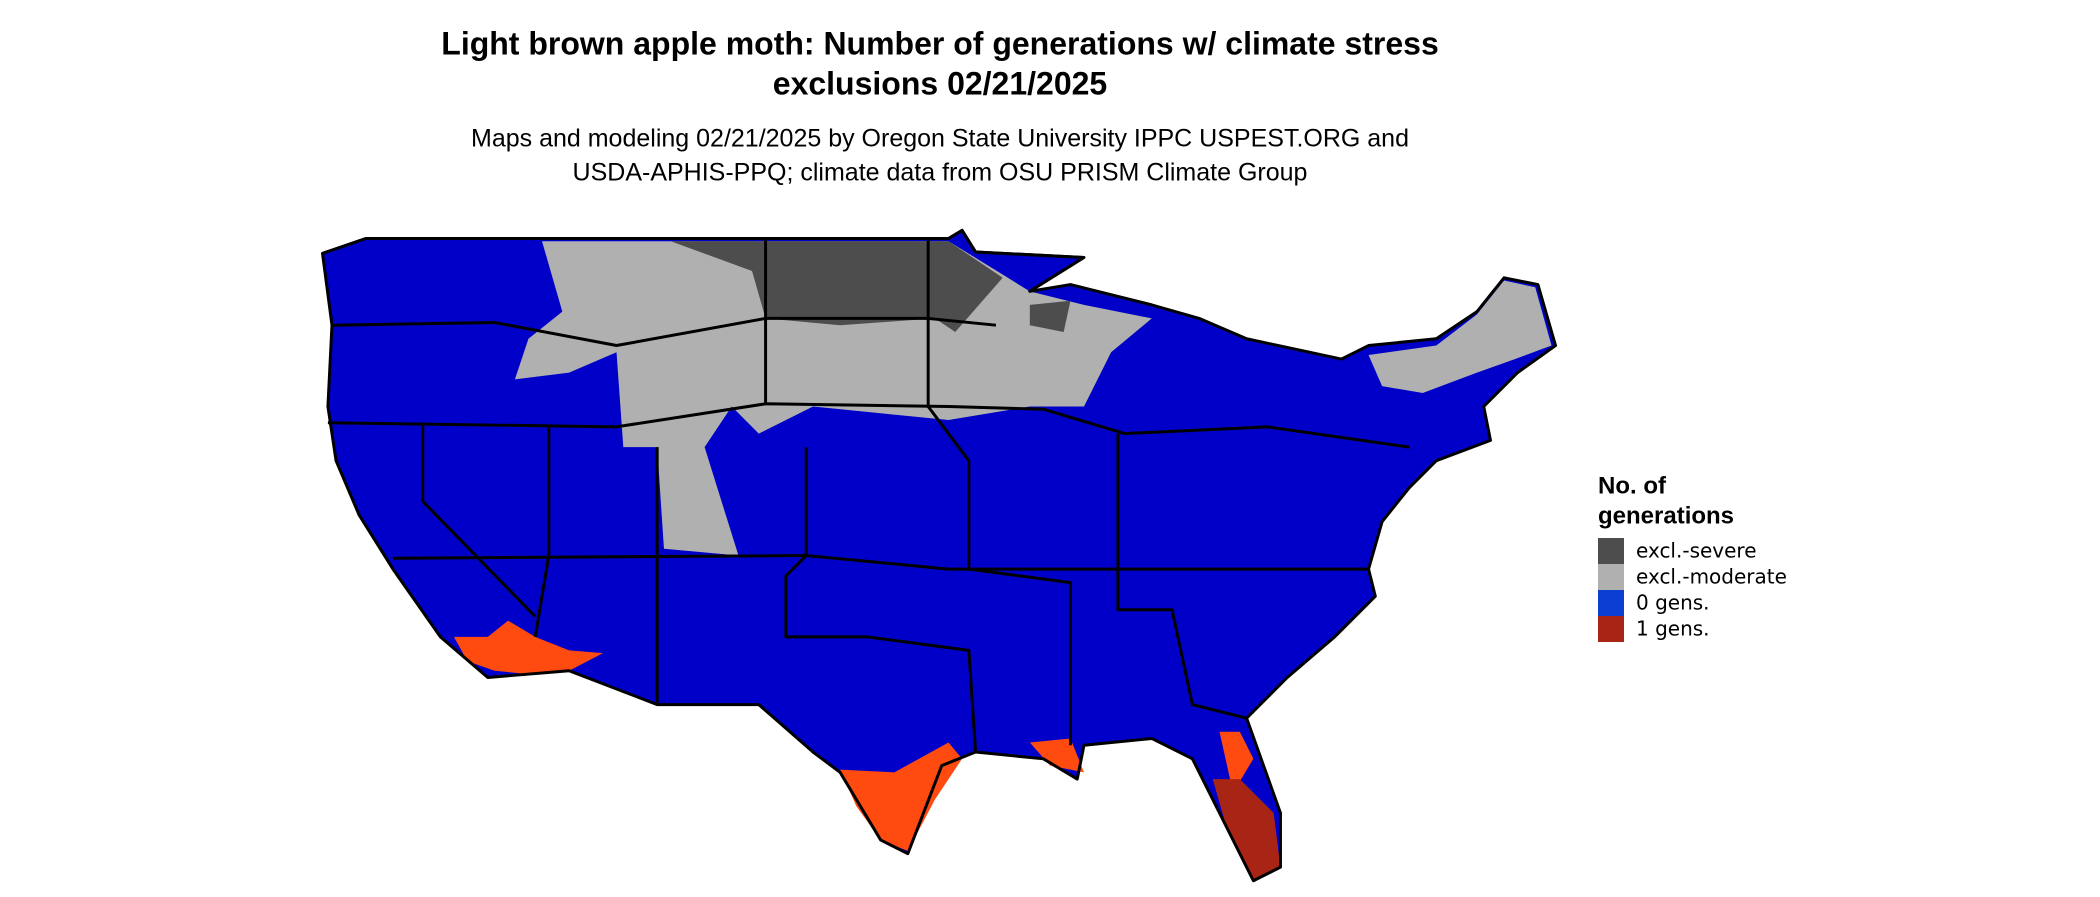  Describe the element at coordinates (1632, 485) in the screenshot. I see `legend-title: No. of` at that location.